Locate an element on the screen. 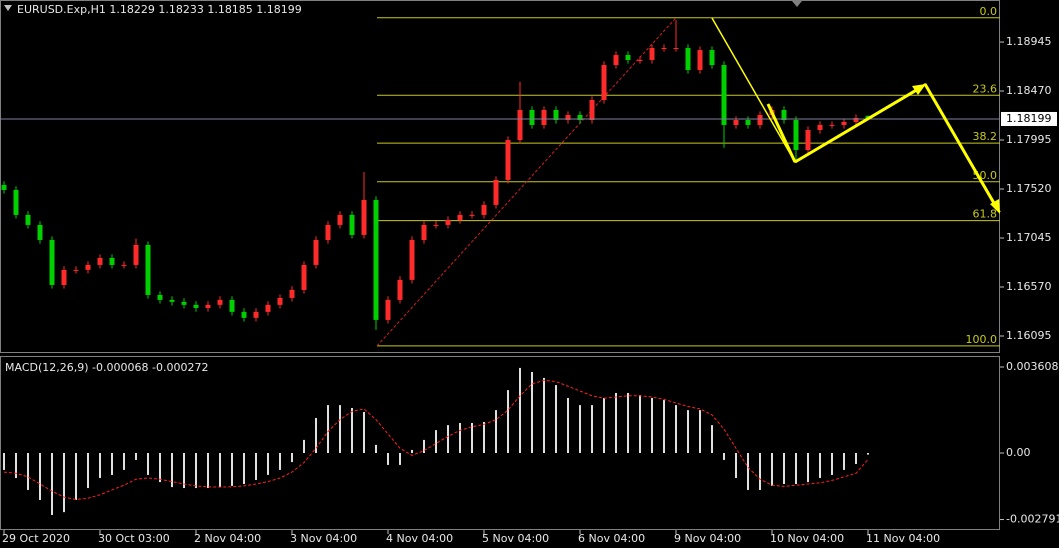 The image size is (1059, 548). fib-label: 38.2 is located at coordinates (985, 136).